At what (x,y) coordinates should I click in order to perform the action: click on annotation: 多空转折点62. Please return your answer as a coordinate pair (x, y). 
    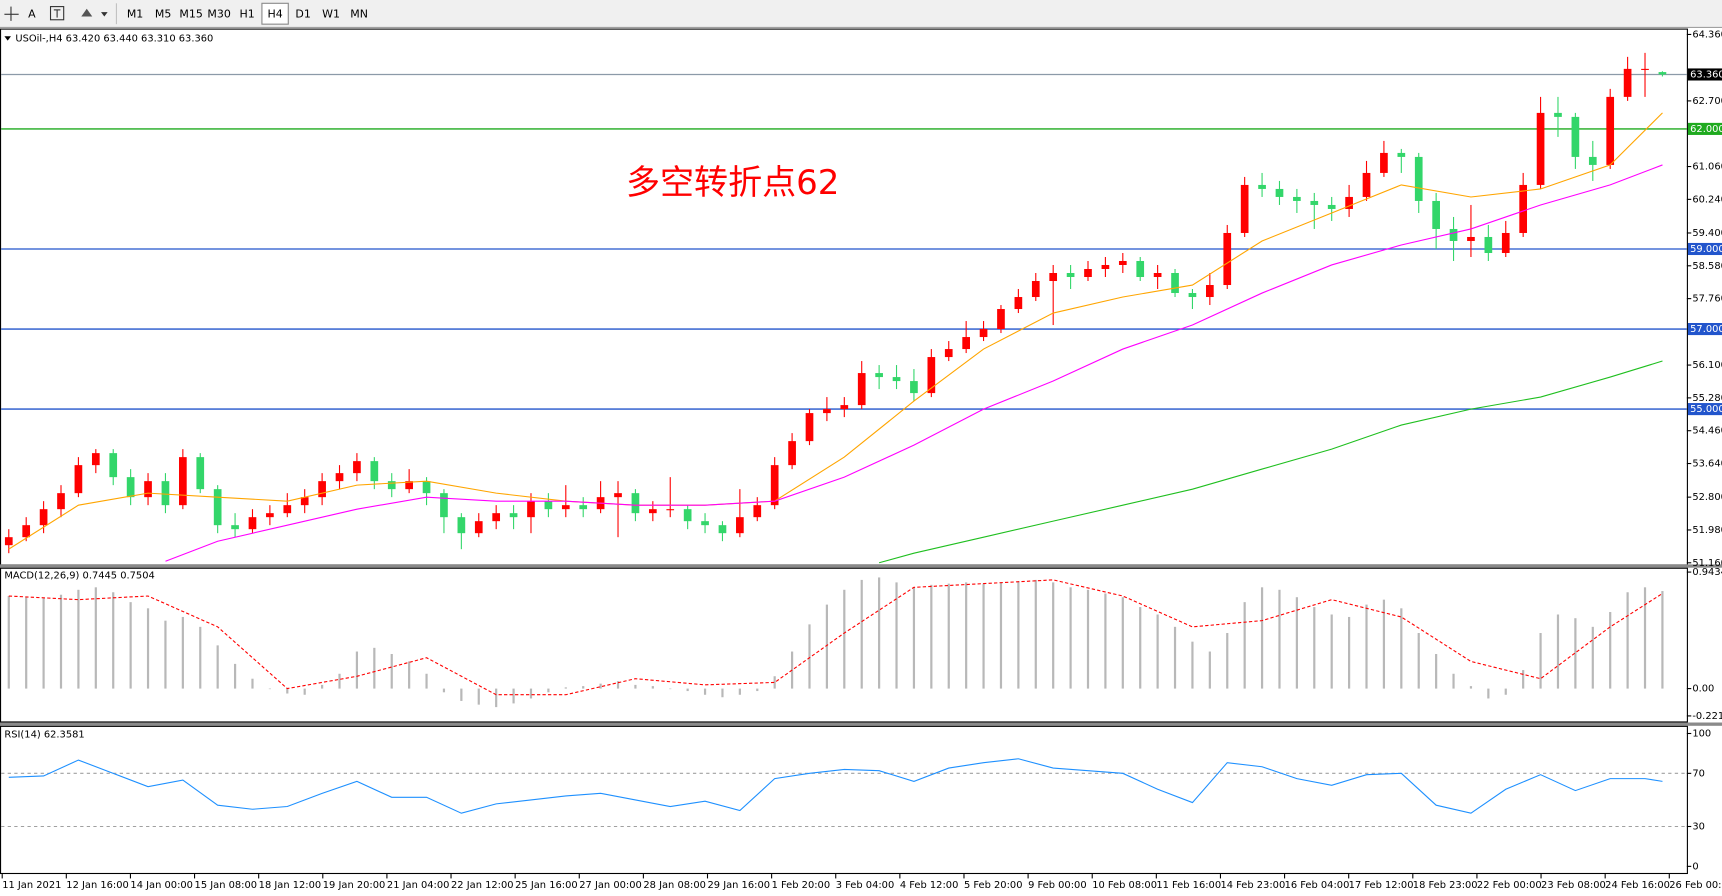
    Looking at the image, I should click on (732, 183).